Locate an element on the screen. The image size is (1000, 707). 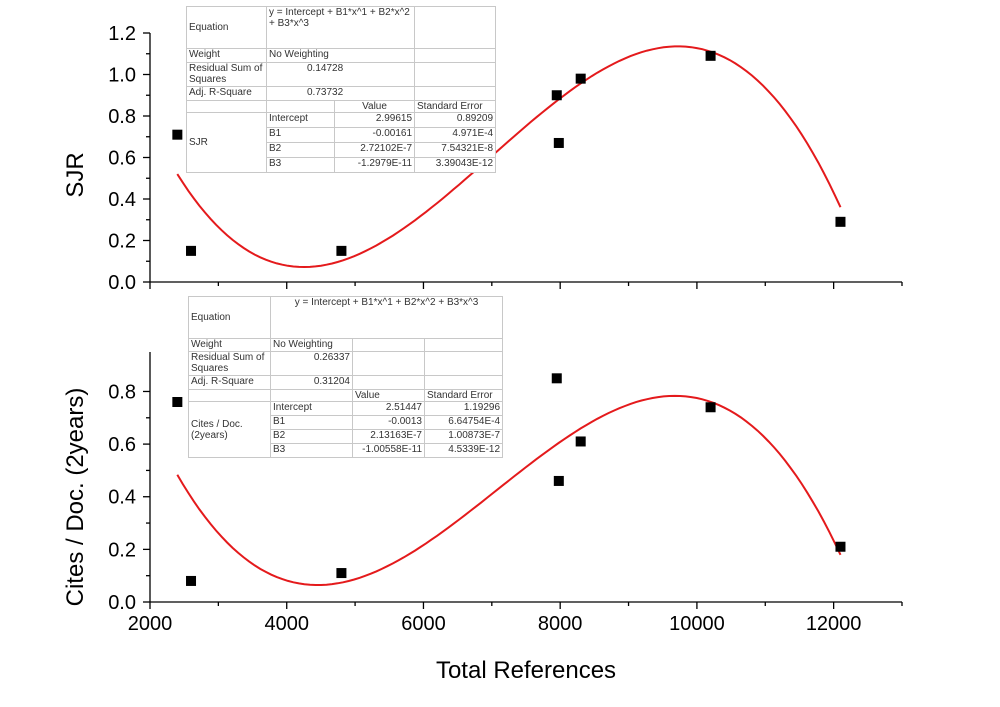
cites-x-tick-label: 12000 is located at coordinates (834, 624).